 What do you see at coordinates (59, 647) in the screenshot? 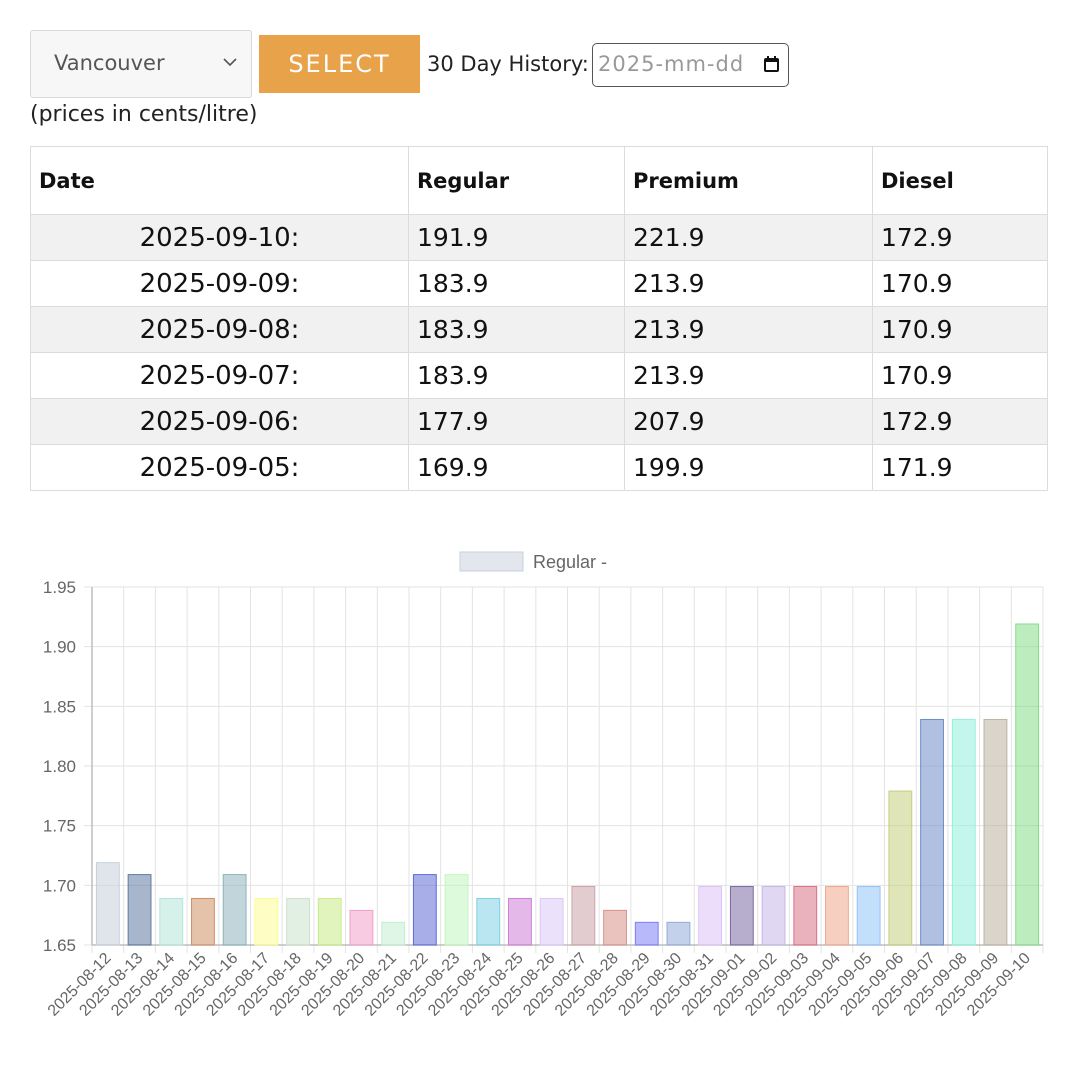
I see `y-tick-label: 1.90` at bounding box center [59, 647].